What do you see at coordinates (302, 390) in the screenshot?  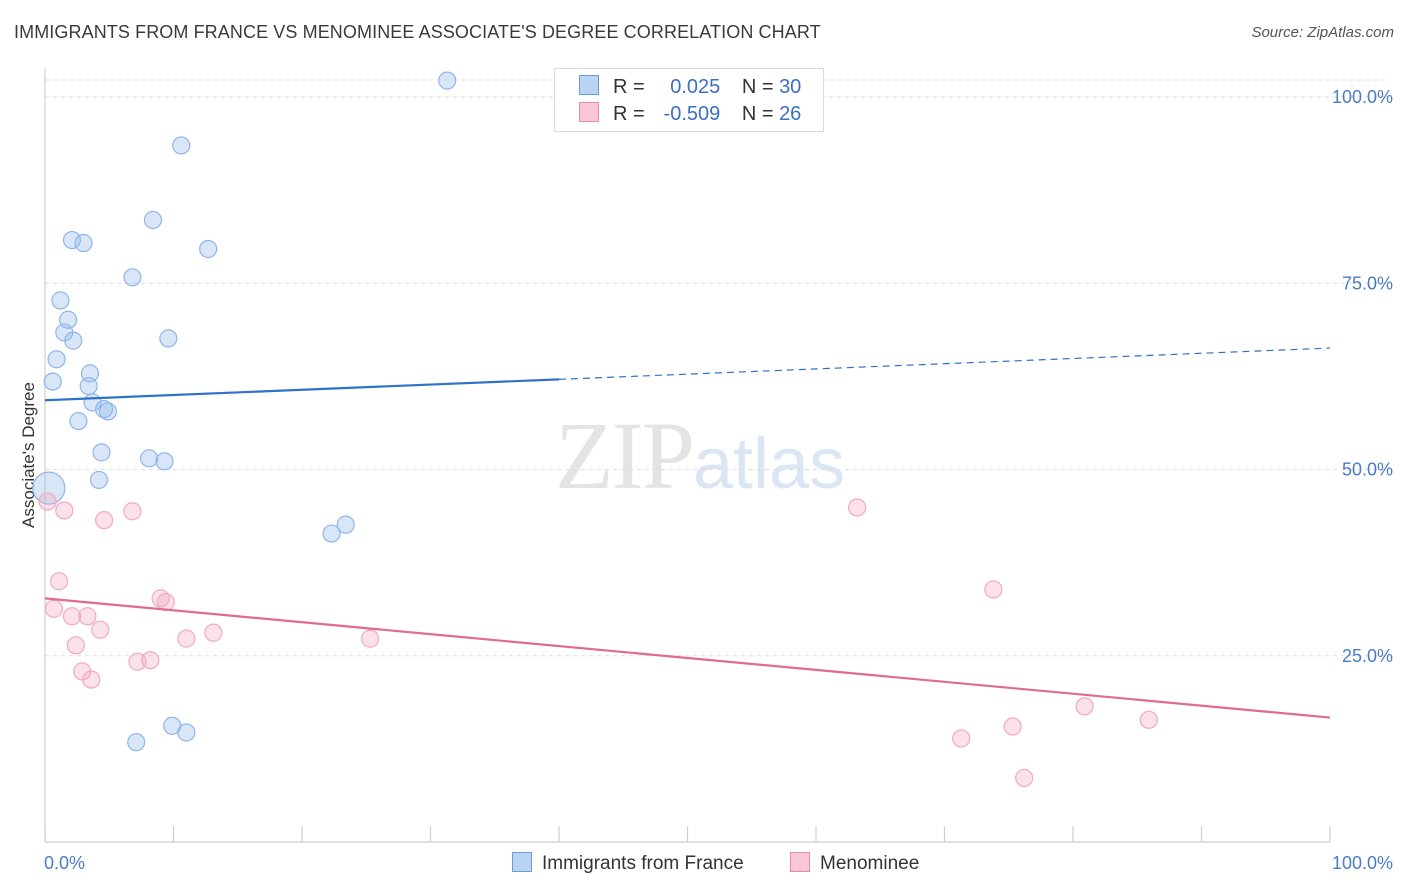 I see `trend-line-france` at bounding box center [302, 390].